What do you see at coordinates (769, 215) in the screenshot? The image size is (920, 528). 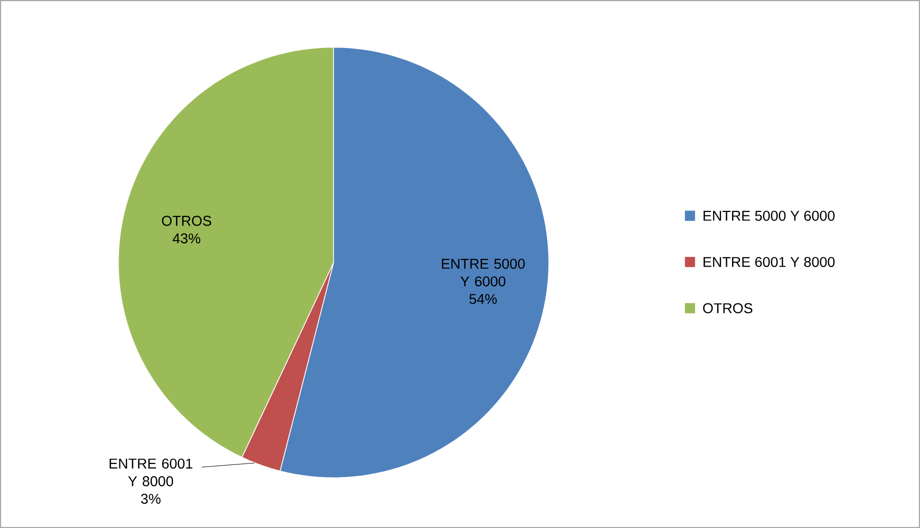 I see `legend-label: ENTRE 5000 Y 6000` at bounding box center [769, 215].